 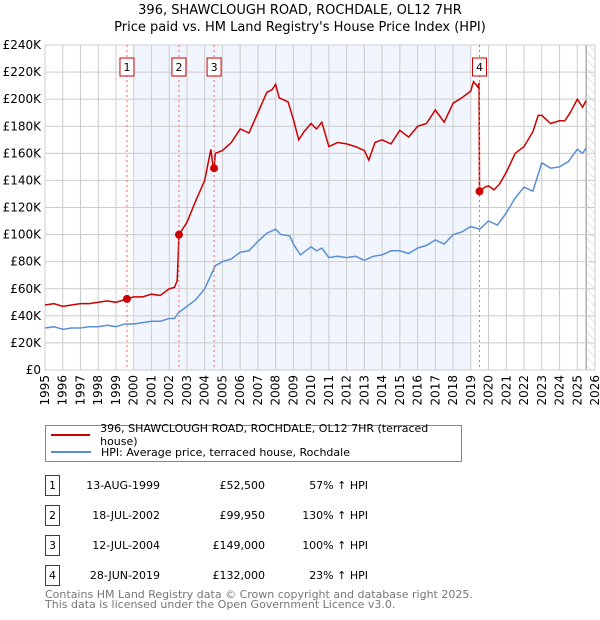 What do you see at coordinates (311, 390) in the screenshot?
I see `x-tick-label: 2010` at bounding box center [311, 390].